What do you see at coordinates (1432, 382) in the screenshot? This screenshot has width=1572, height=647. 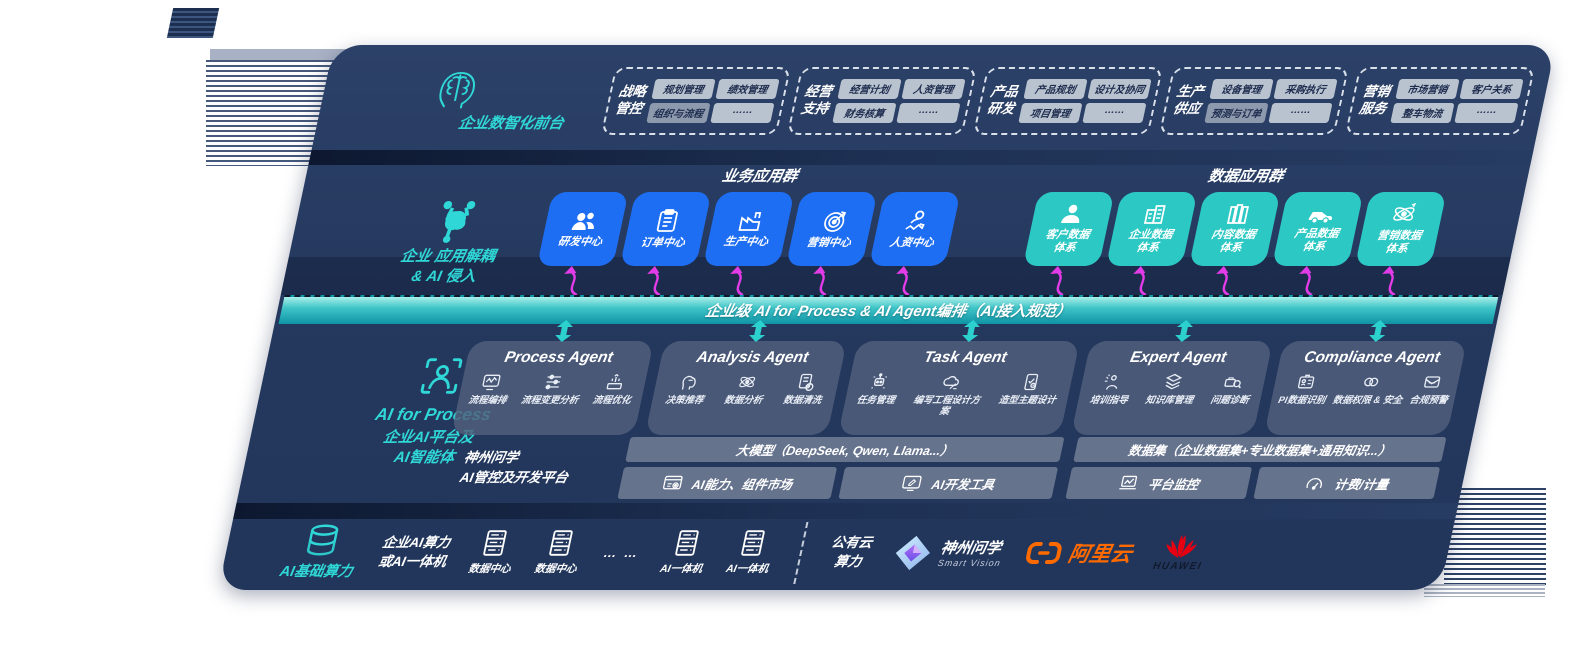 I see `alert-mail-icon` at bounding box center [1432, 382].